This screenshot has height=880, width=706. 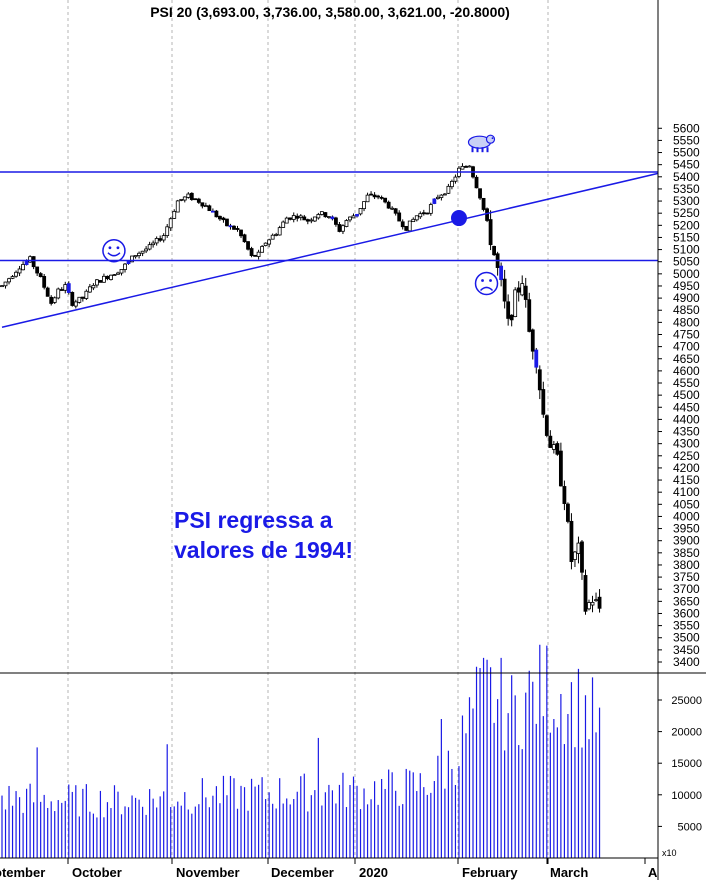 What do you see at coordinates (686, 468) in the screenshot?
I see `price-tick-label: 4200` at bounding box center [686, 468].